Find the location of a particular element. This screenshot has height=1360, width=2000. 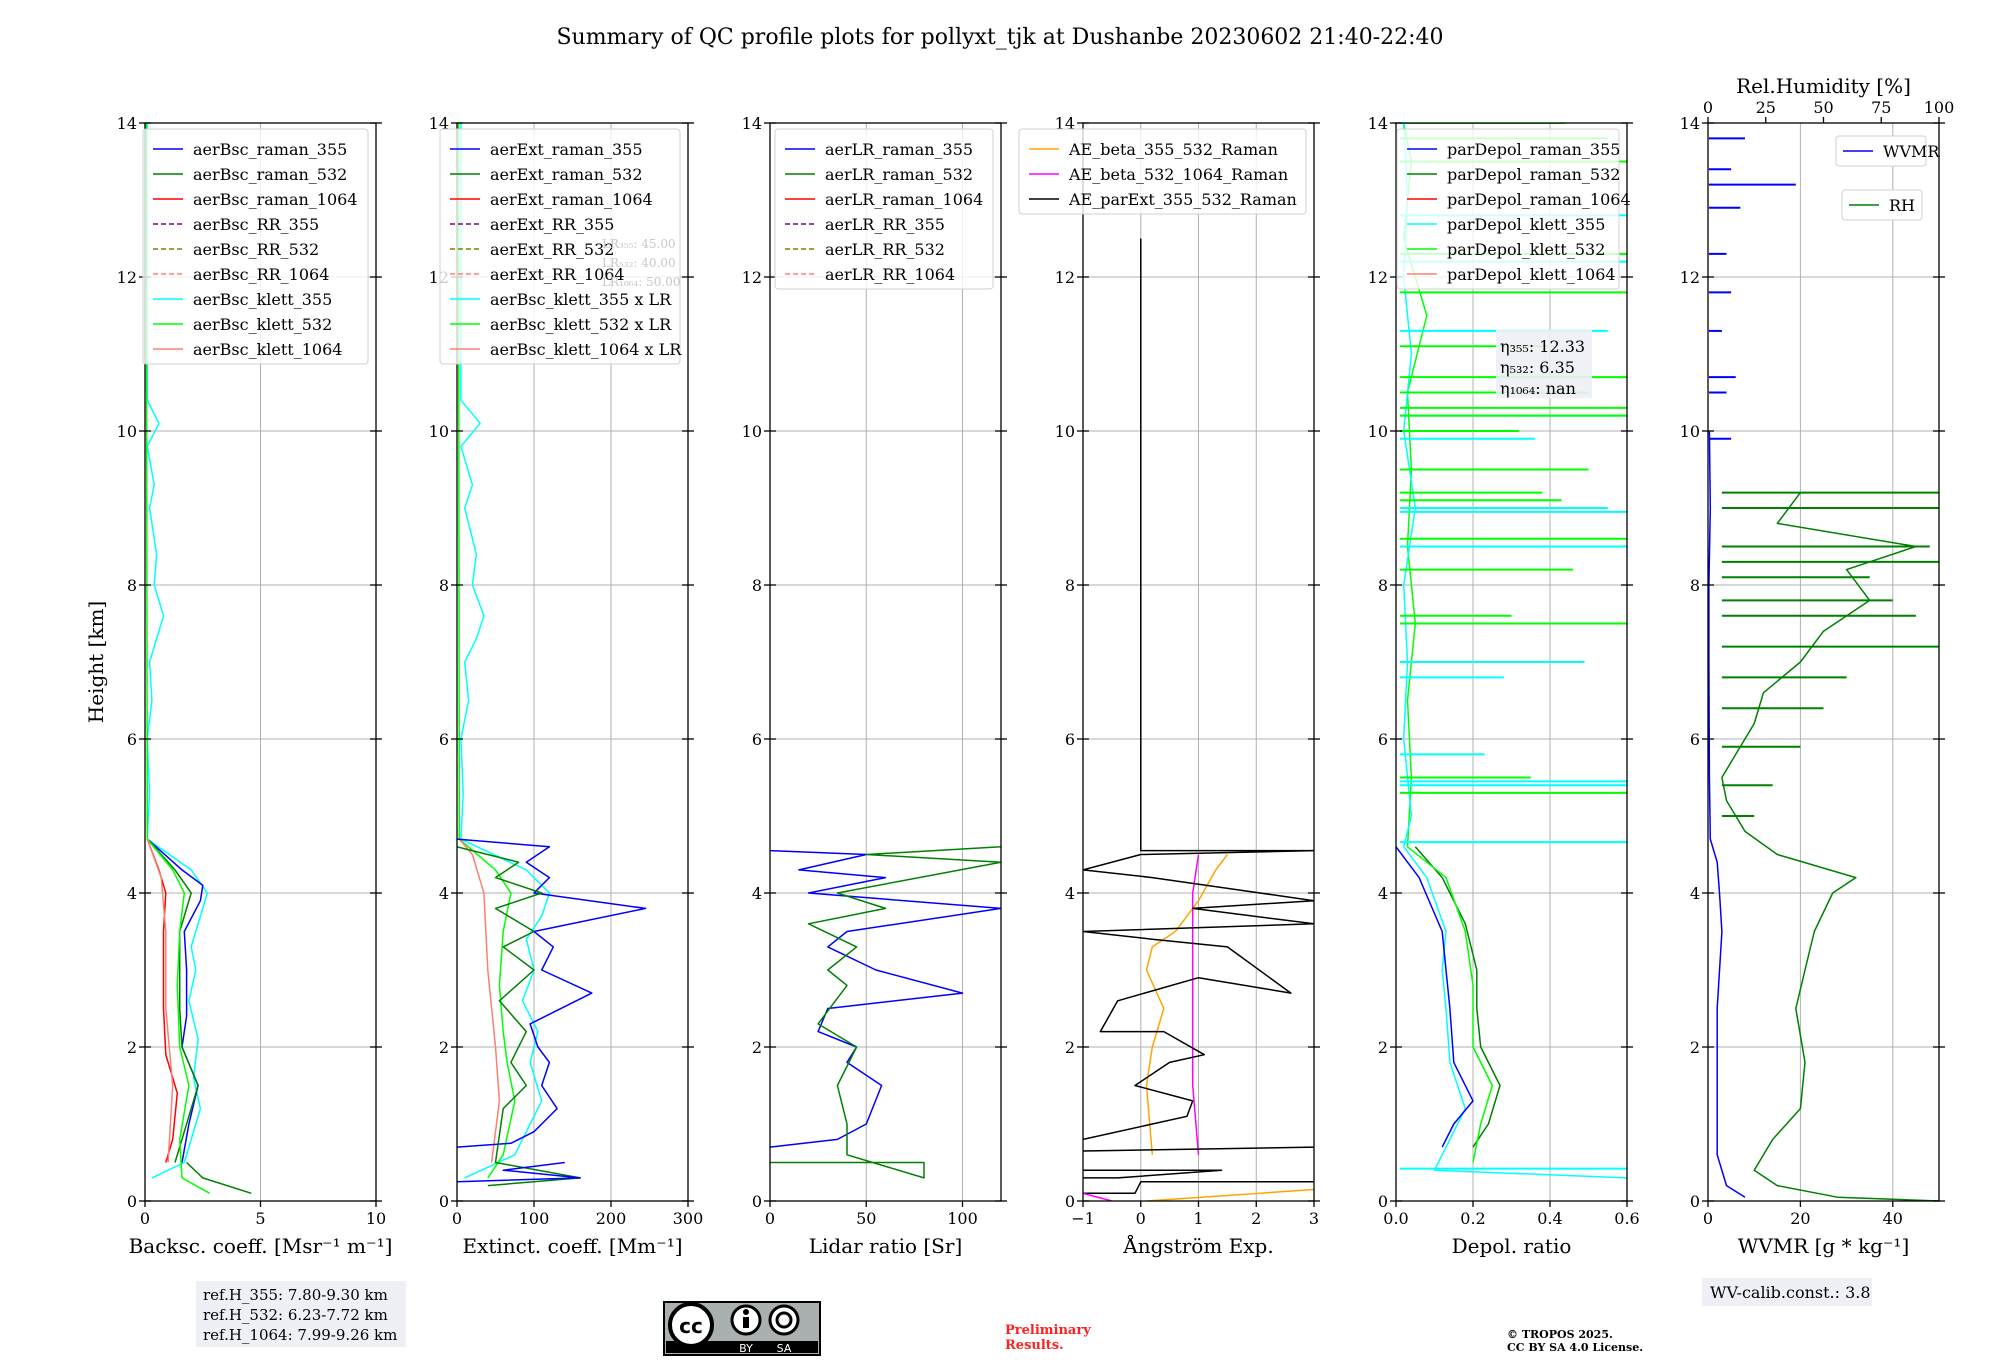

legend-entry: aerBsc_klett_1064 is located at coordinates (267, 349).